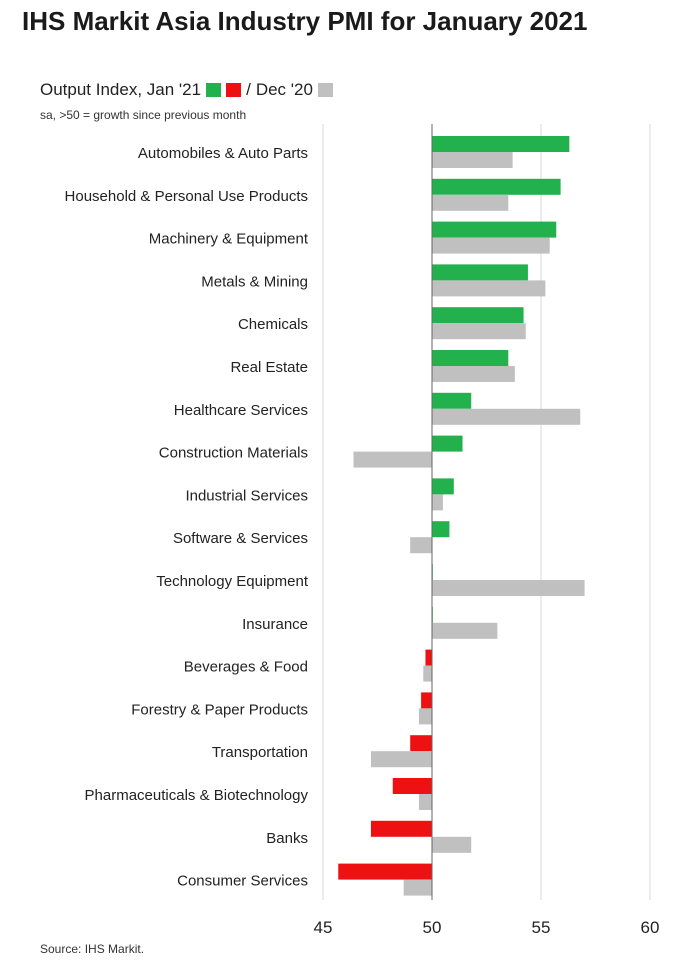 The height and width of the screenshot is (974, 700). Describe the element at coordinates (242, 881) in the screenshot. I see `category-label: Consumer Services` at that location.